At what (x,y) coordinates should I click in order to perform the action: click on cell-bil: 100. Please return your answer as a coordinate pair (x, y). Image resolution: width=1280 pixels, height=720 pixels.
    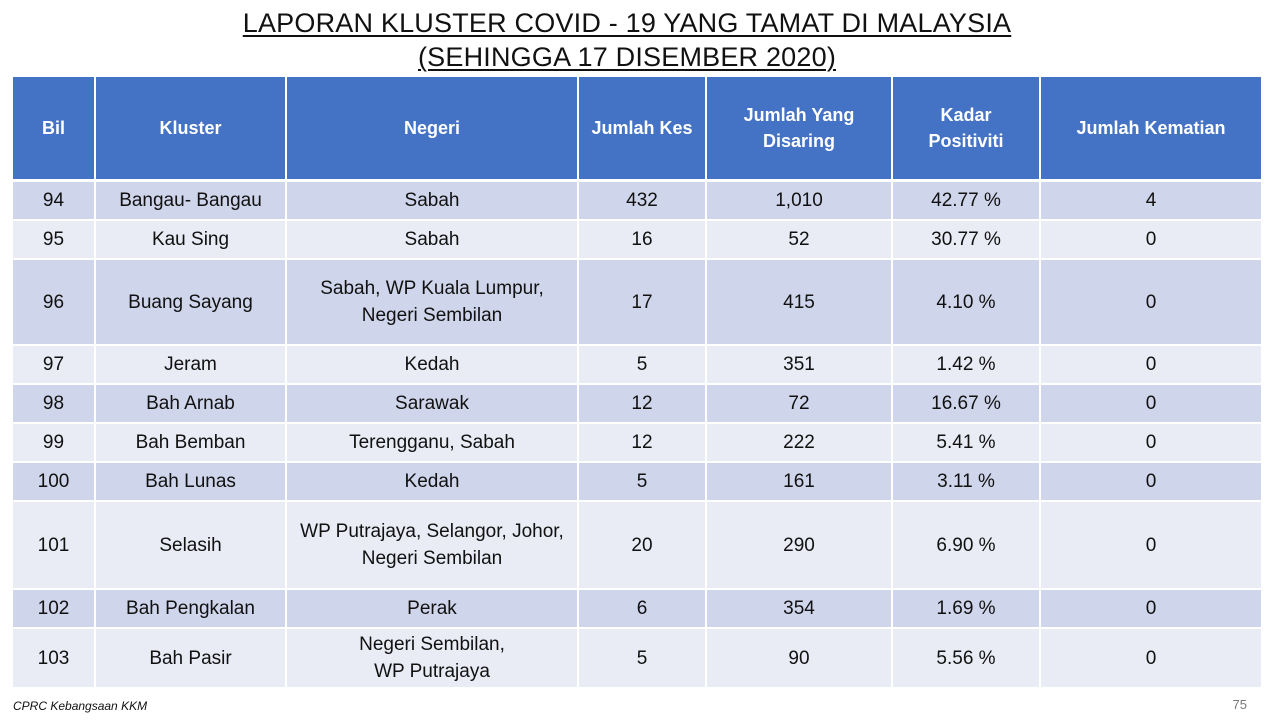
    Looking at the image, I should click on (54, 482).